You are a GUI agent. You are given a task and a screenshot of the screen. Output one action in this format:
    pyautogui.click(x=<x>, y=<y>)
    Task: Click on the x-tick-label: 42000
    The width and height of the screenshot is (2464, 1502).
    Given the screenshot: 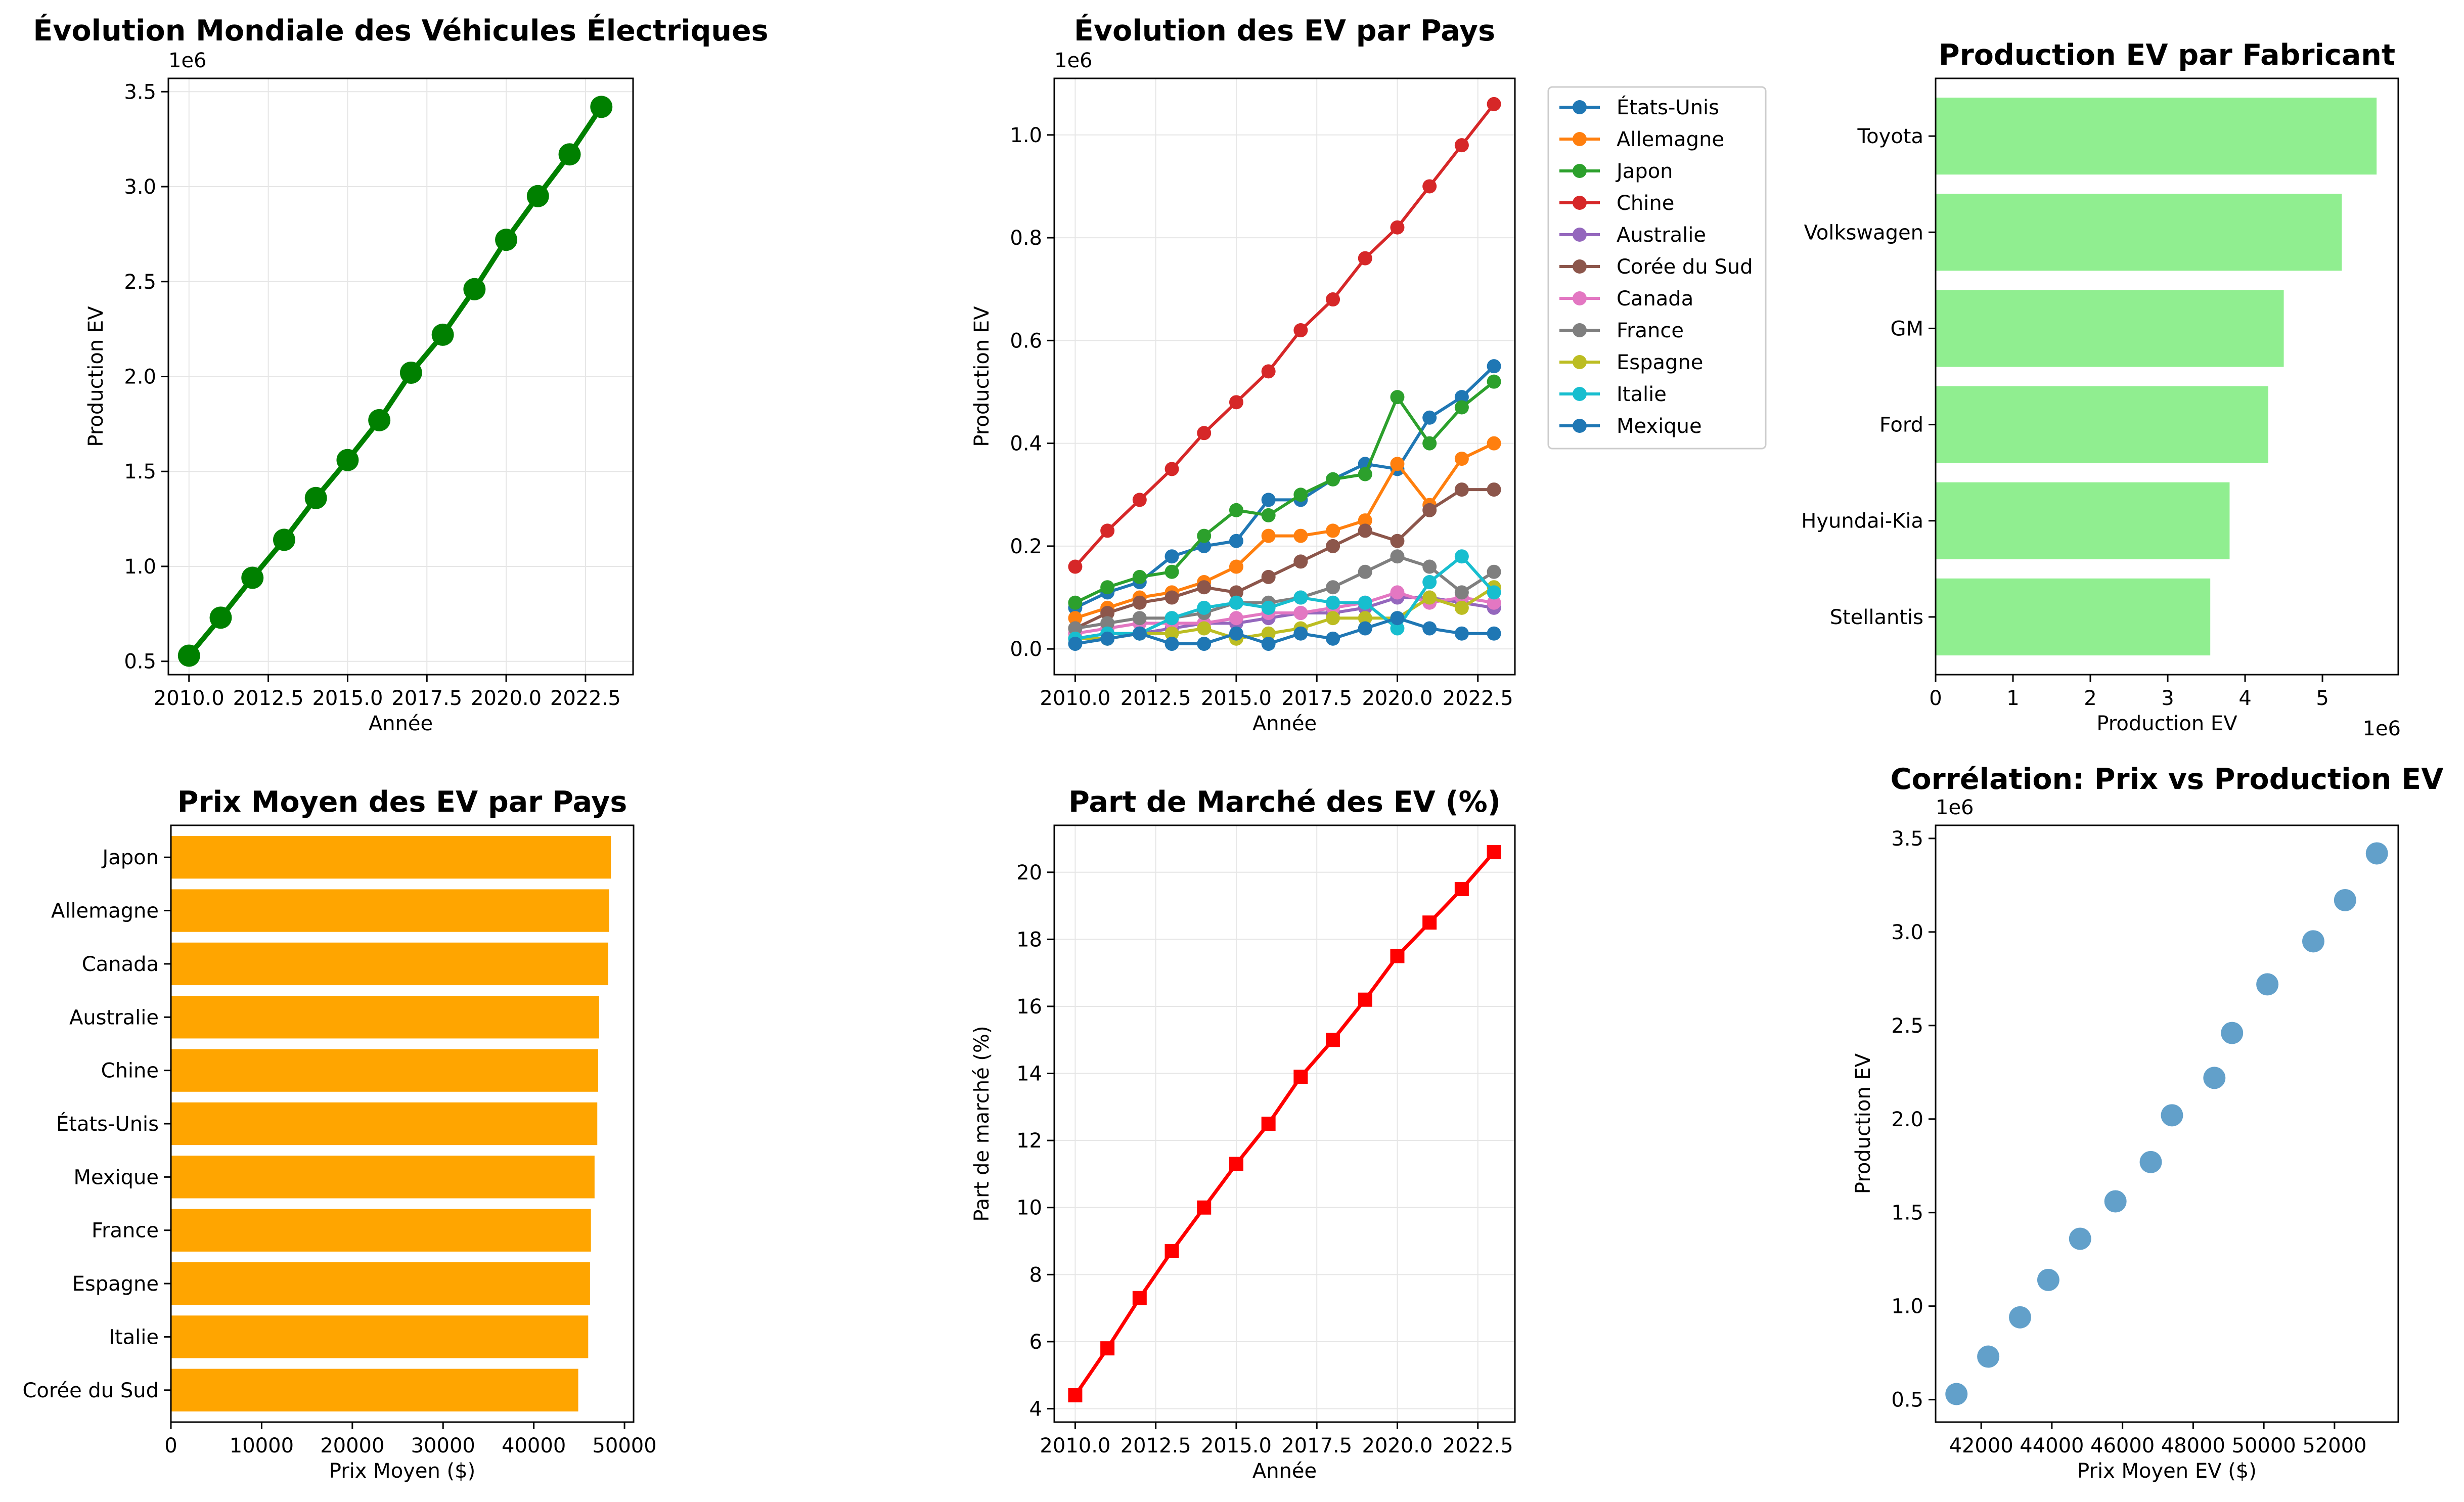 What is the action you would take?
    pyautogui.click(x=1981, y=1445)
    